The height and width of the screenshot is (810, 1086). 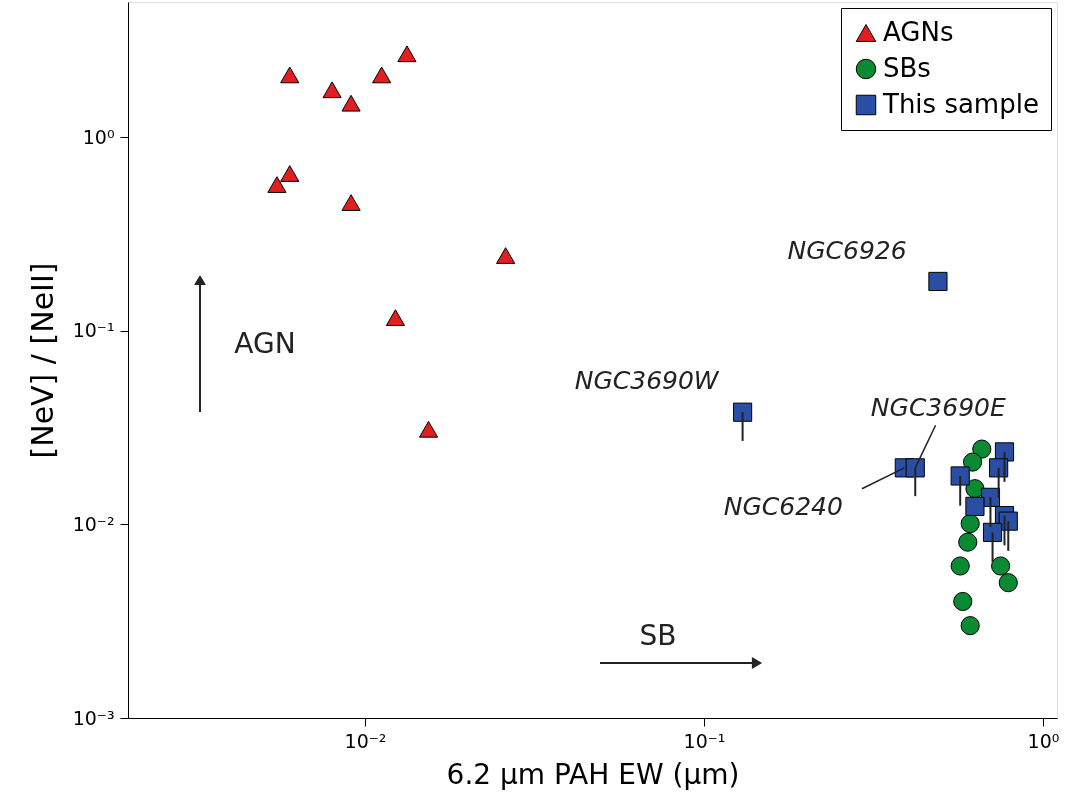 What do you see at coordinates (93, 717) in the screenshot?
I see `y-tick-label: 10⁻³` at bounding box center [93, 717].